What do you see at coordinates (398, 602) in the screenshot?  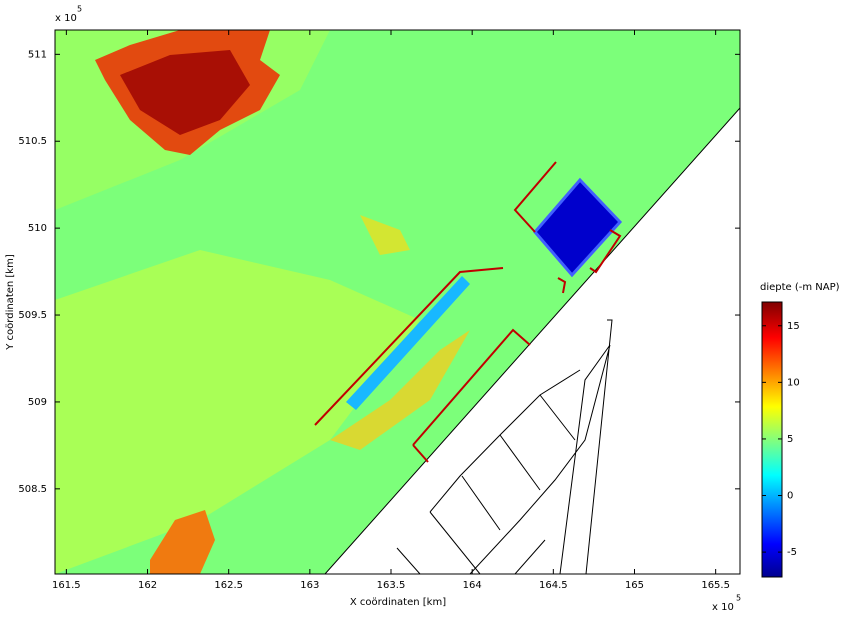 I see `x-axis-label: X coördinaten [km]` at bounding box center [398, 602].